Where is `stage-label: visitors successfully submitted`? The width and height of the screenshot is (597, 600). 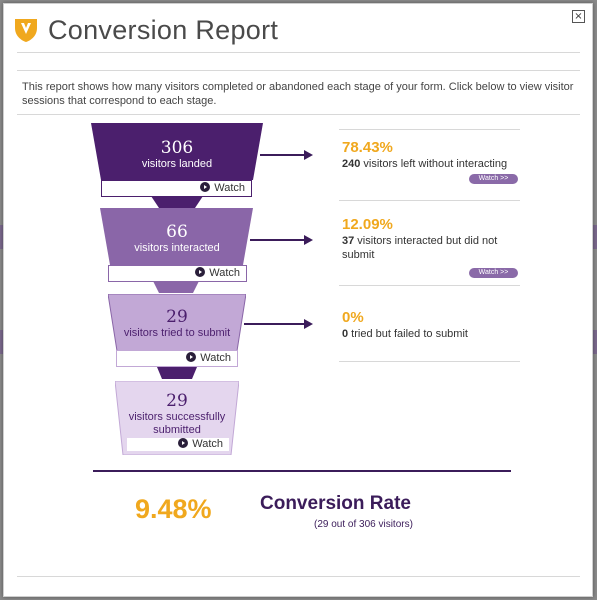
stage-label: visitors successfully submitted is located at coordinates (177, 423).